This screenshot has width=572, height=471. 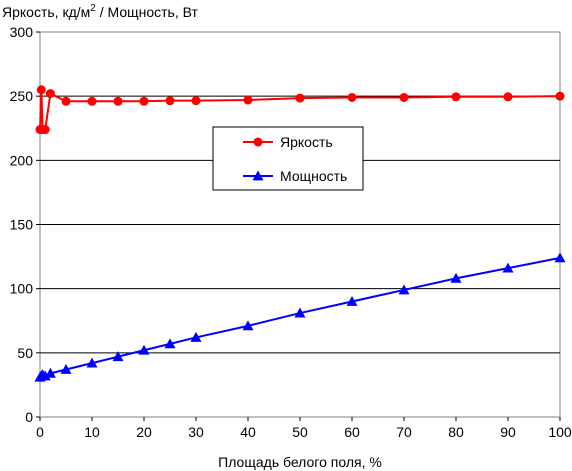 What do you see at coordinates (295, 159) in the screenshot?
I see `legend-items: Яркость Мощность` at bounding box center [295, 159].